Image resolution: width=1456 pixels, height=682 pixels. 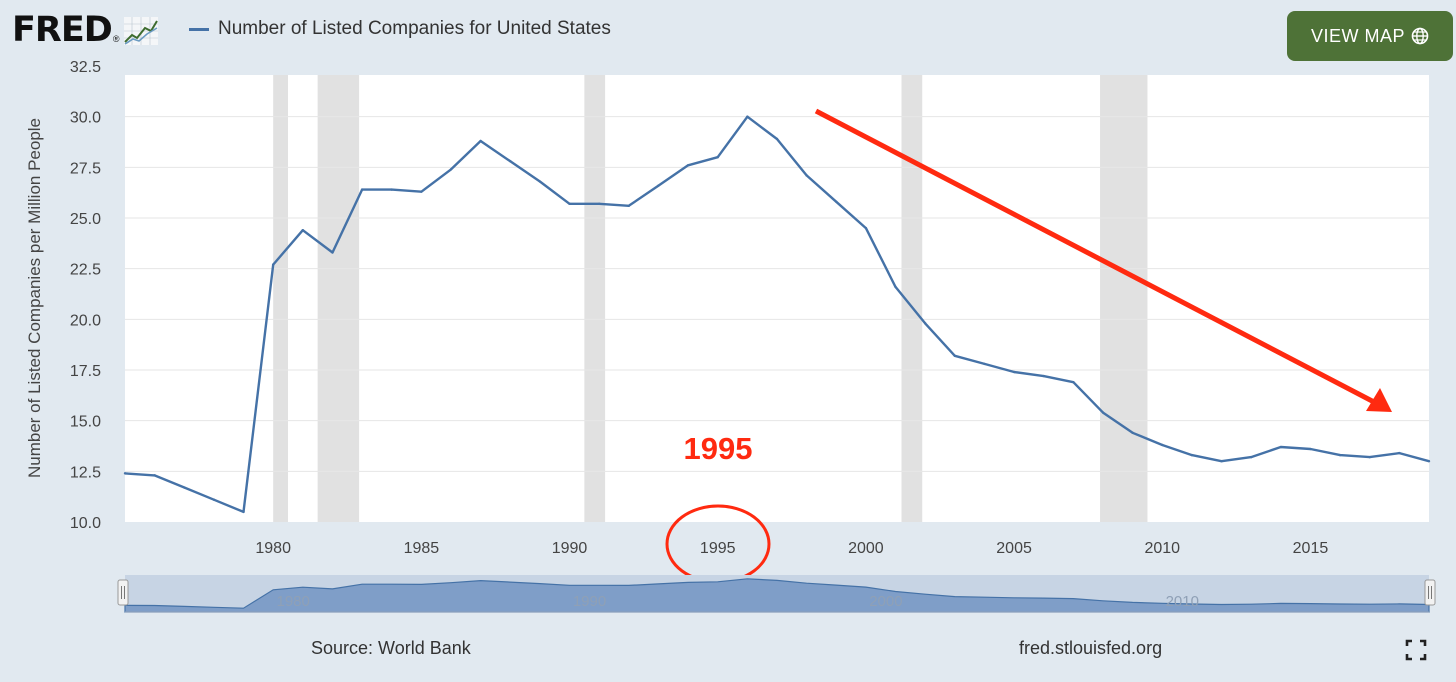 What do you see at coordinates (85, 219) in the screenshot?
I see `y-tick-label: 25.0` at bounding box center [85, 219].